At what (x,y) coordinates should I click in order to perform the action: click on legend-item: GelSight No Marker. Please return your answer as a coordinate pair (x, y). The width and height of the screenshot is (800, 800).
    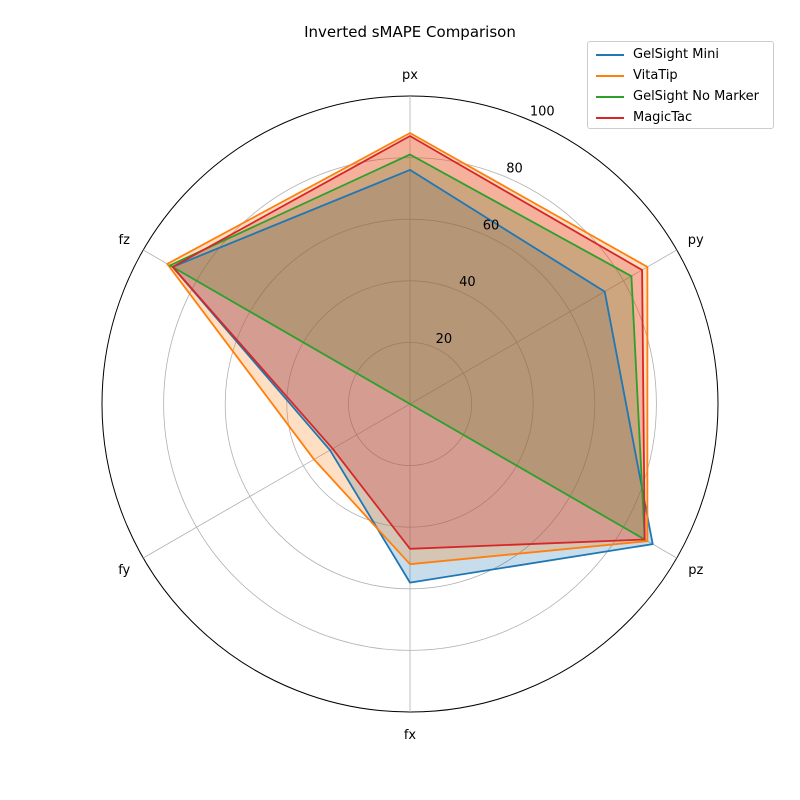
    Looking at the image, I should click on (684, 96).